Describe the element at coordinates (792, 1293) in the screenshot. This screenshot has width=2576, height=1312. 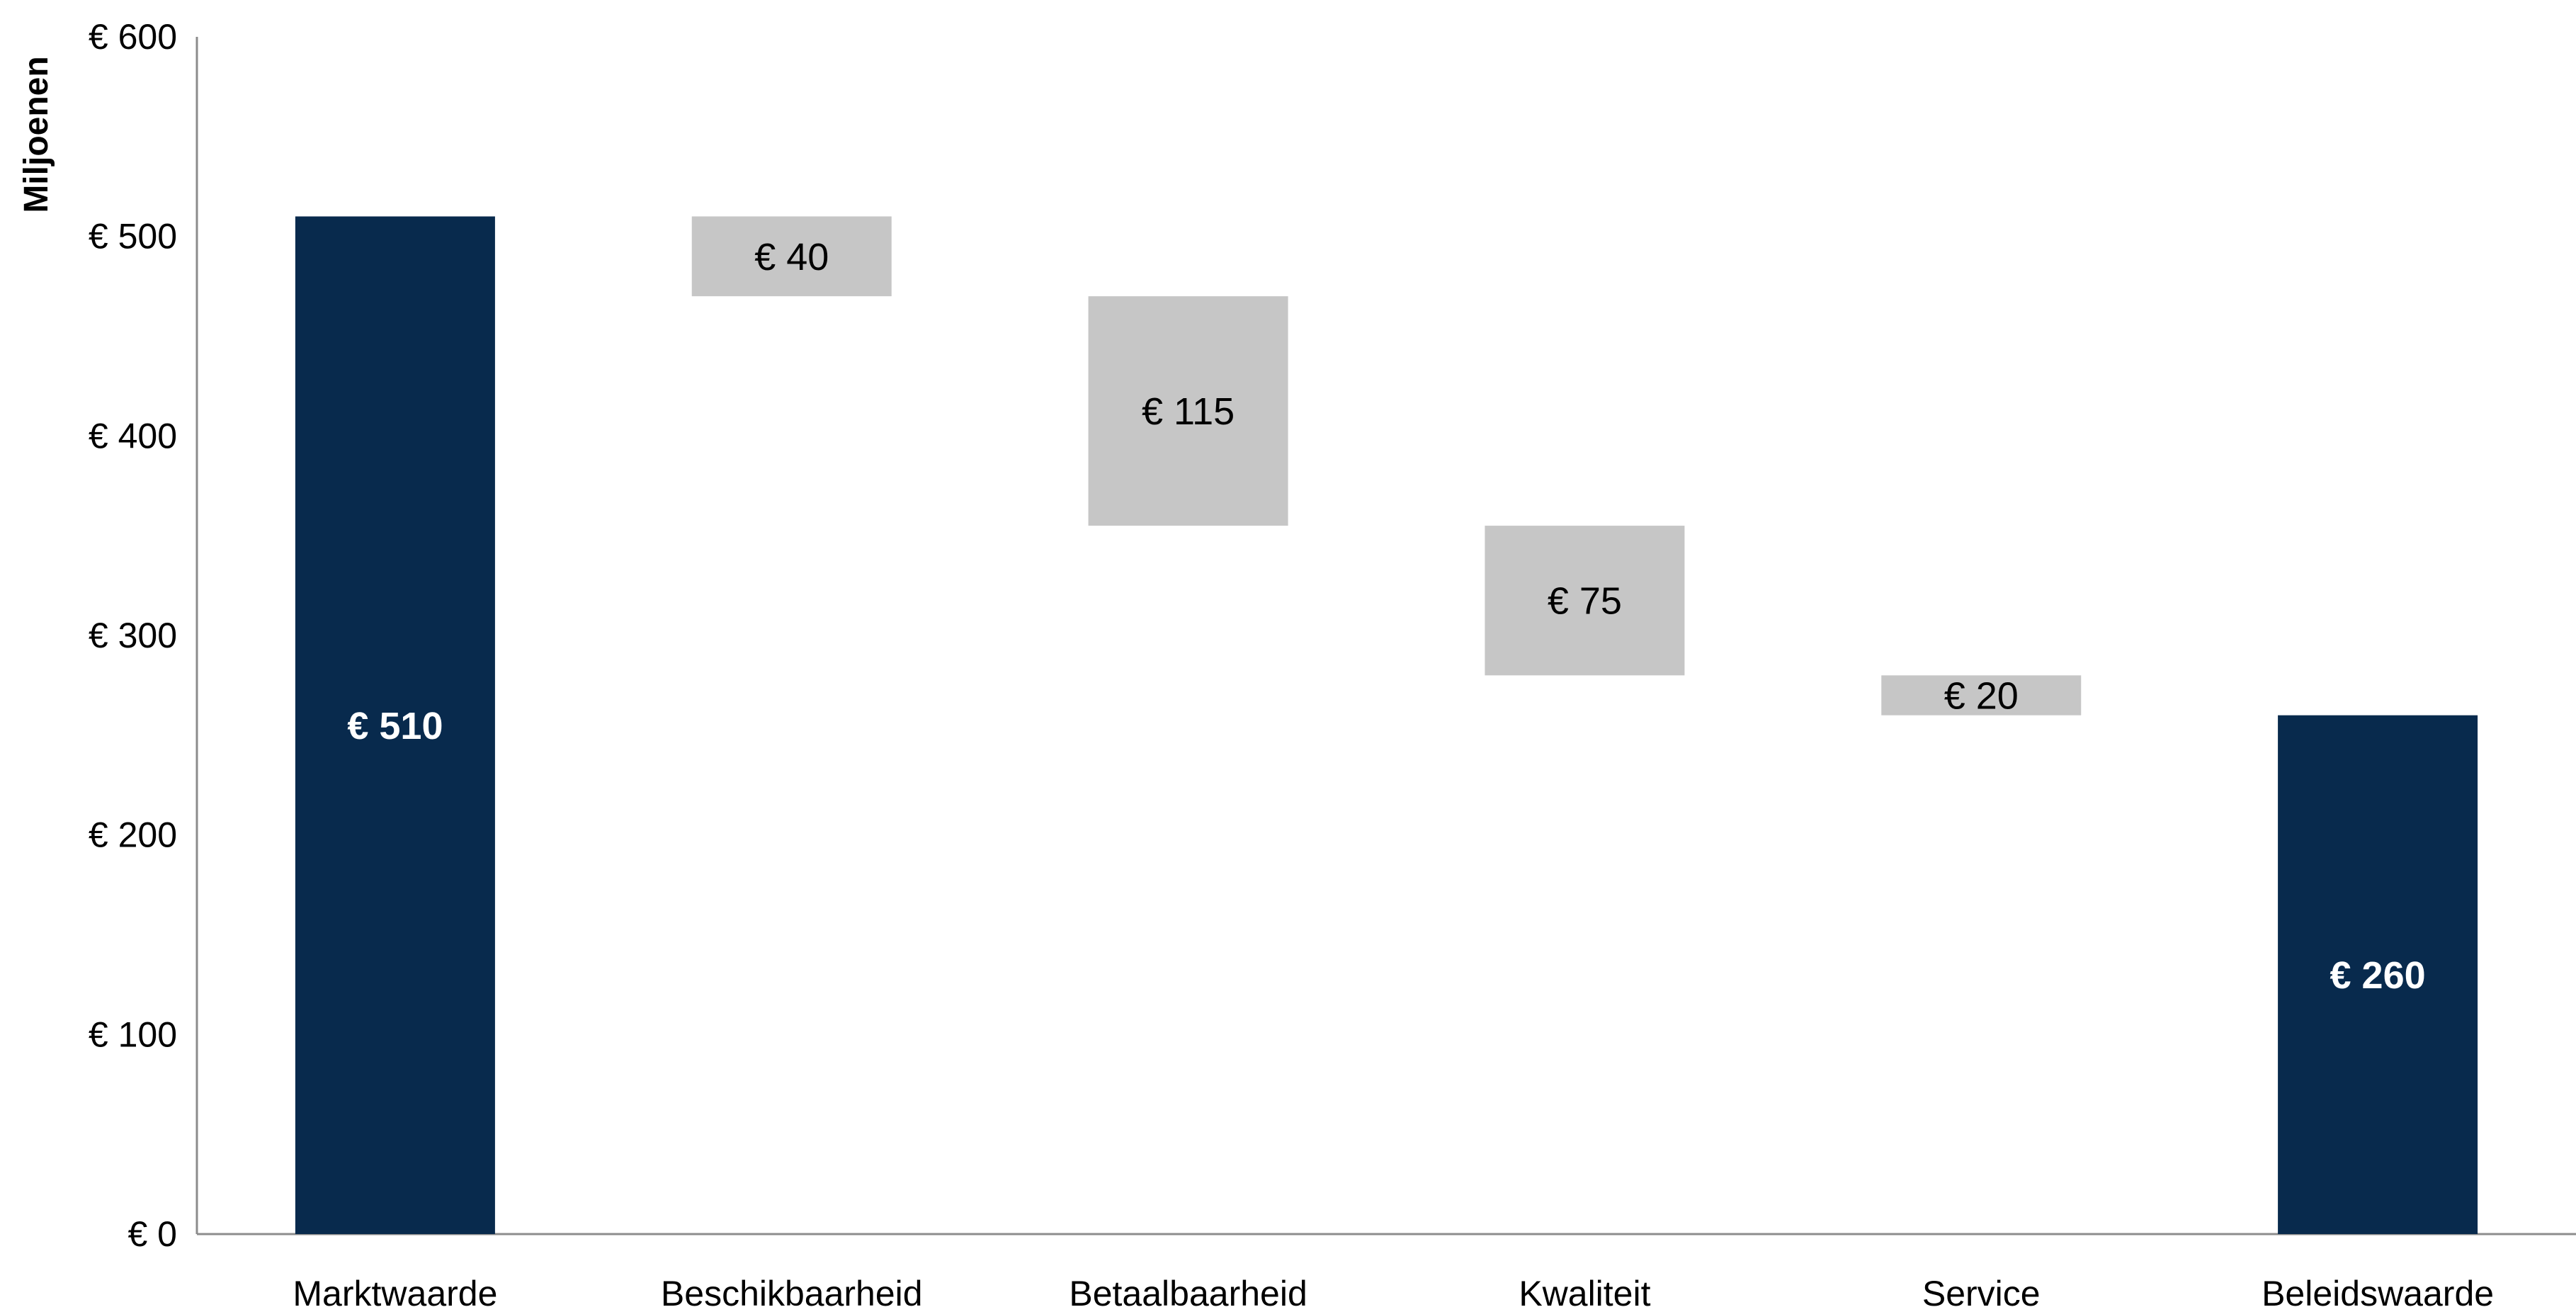
I see `x-tick-label: Beschikbaarheid` at that location.